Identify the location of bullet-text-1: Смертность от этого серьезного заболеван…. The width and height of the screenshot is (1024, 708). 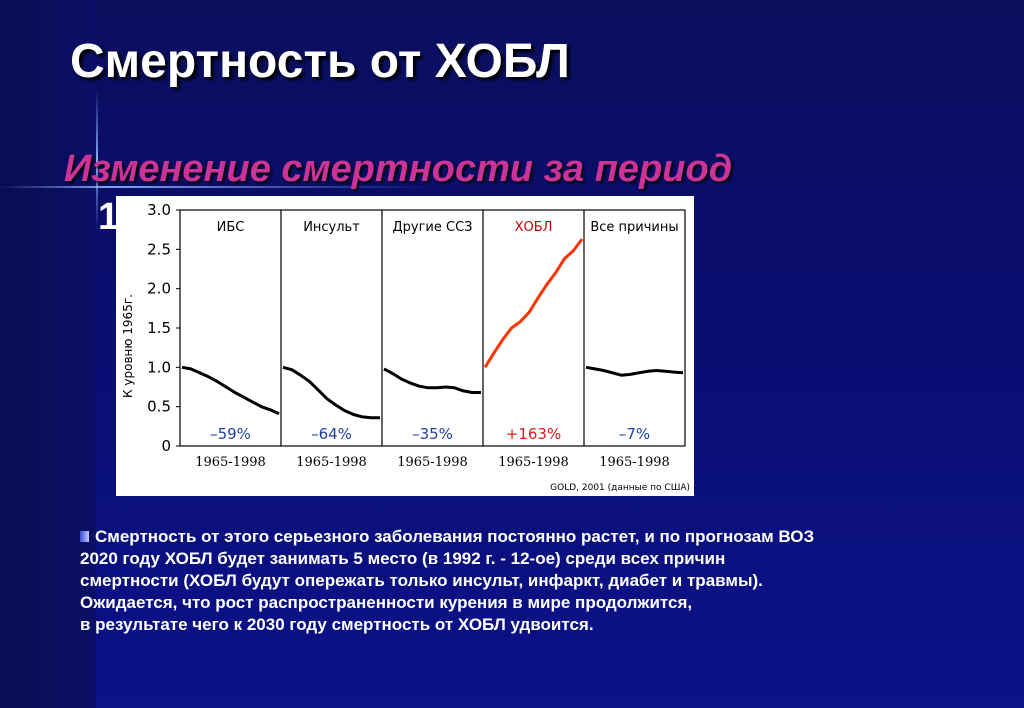
(455, 536).